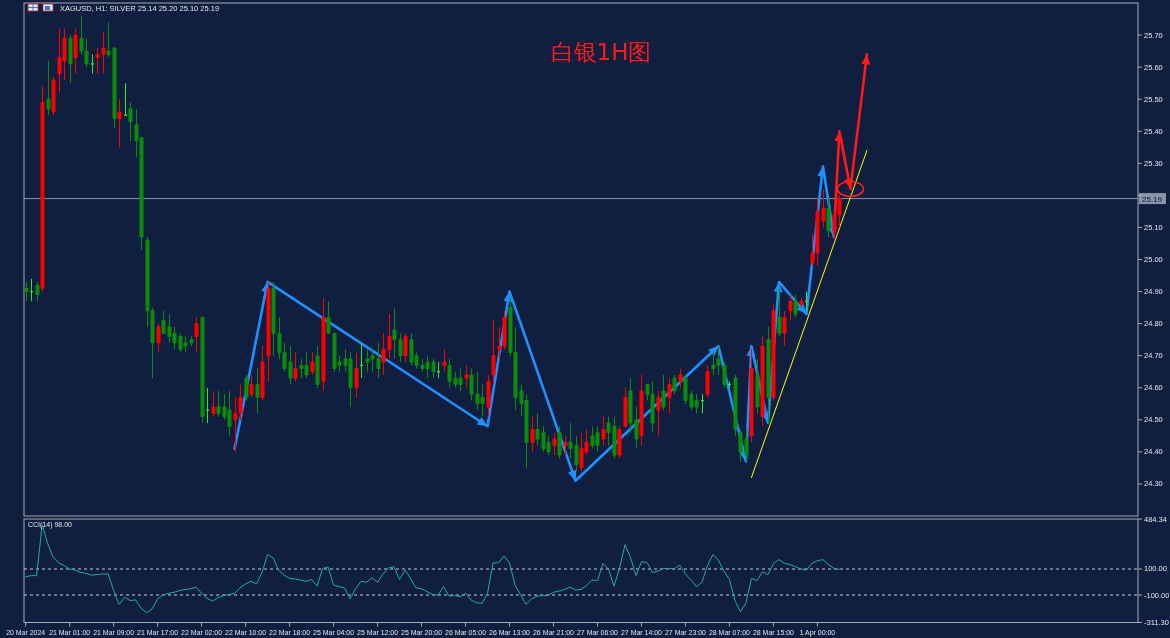  What do you see at coordinates (601, 52) in the screenshot?
I see `text: 白银1H图` at bounding box center [601, 52].